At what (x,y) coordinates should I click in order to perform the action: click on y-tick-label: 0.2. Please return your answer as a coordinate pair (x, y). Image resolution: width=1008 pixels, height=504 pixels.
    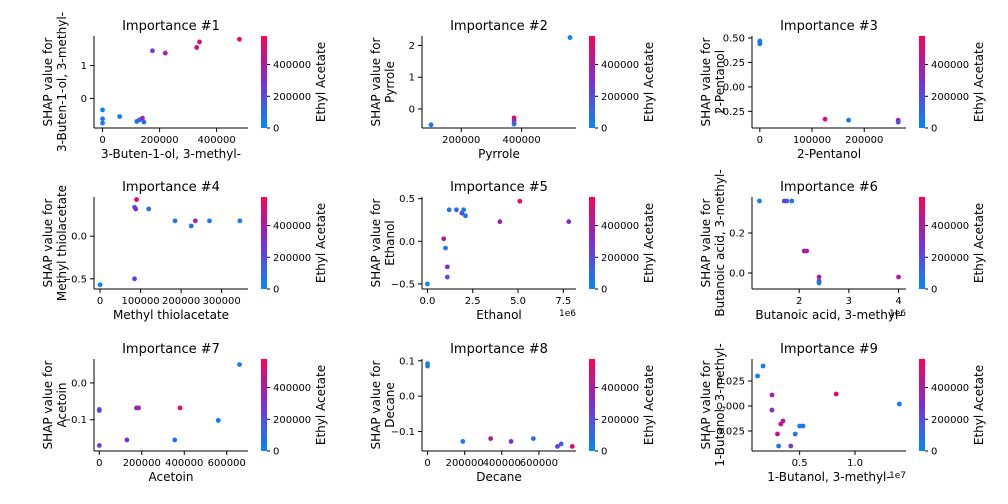
    Looking at the image, I should click on (737, 234).